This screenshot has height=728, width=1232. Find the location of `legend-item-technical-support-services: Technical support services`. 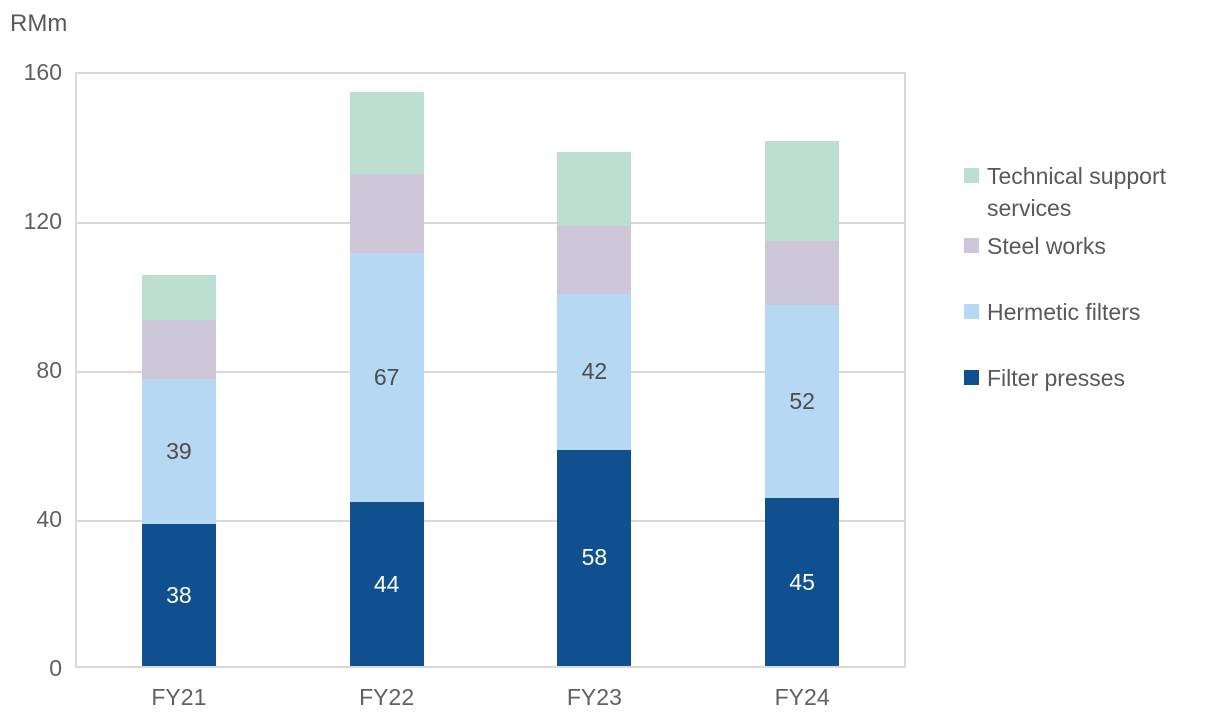

legend-item-technical-support-services: Technical support services is located at coordinates (1089, 192).